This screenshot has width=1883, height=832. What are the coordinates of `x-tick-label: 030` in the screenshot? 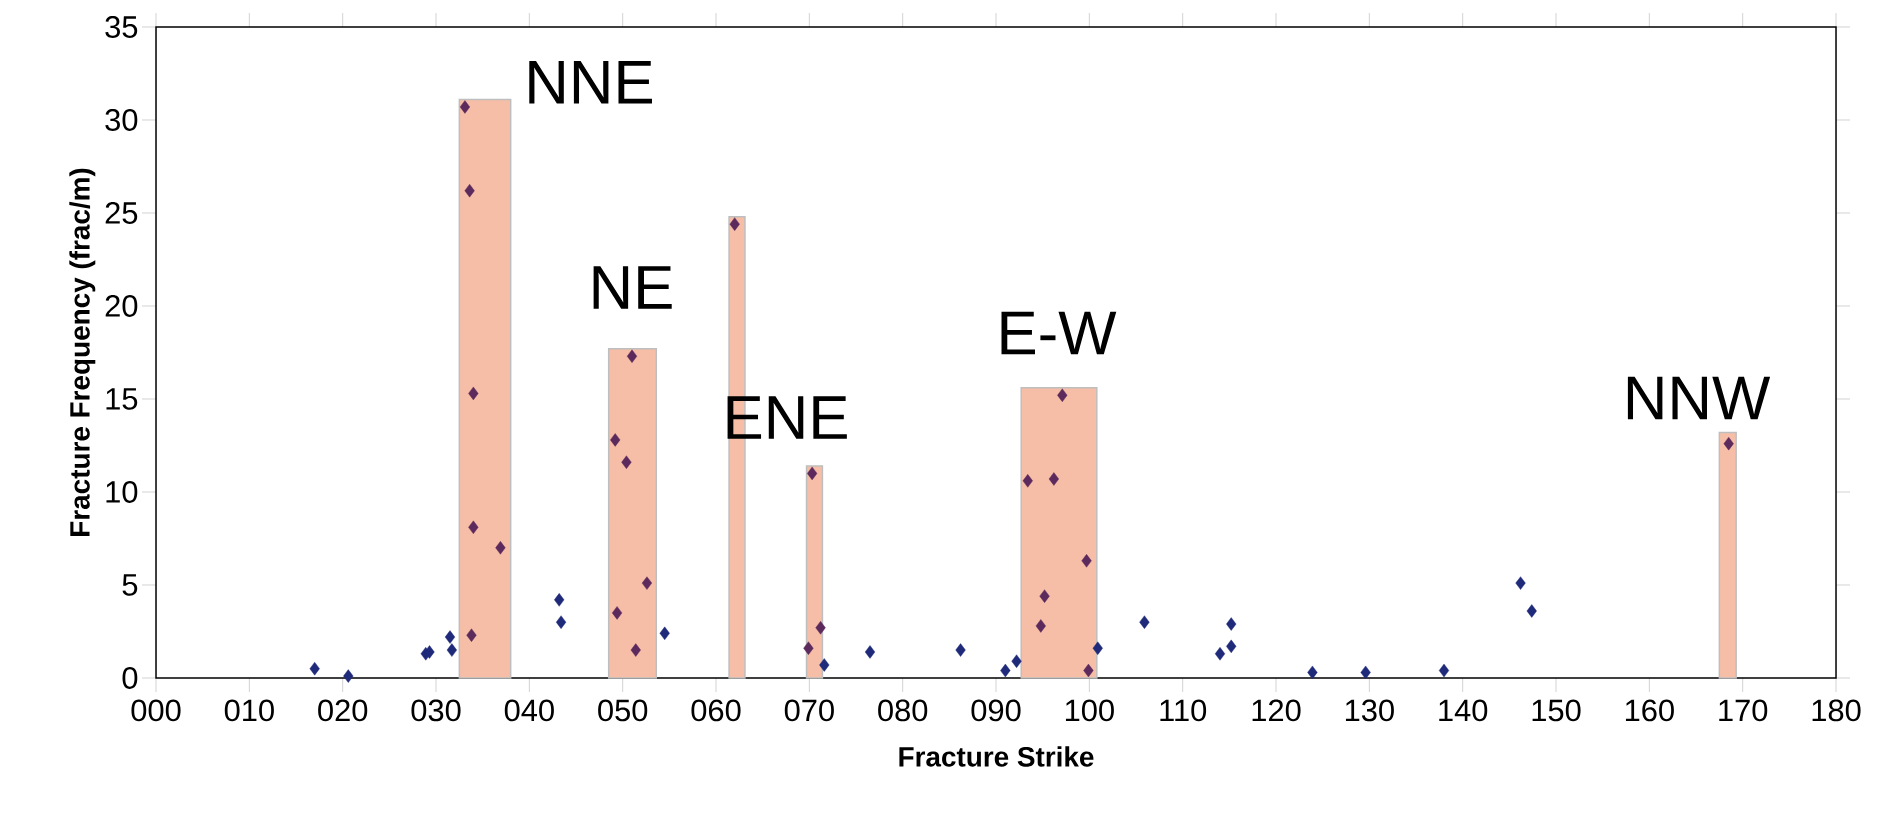 It's located at (436, 710).